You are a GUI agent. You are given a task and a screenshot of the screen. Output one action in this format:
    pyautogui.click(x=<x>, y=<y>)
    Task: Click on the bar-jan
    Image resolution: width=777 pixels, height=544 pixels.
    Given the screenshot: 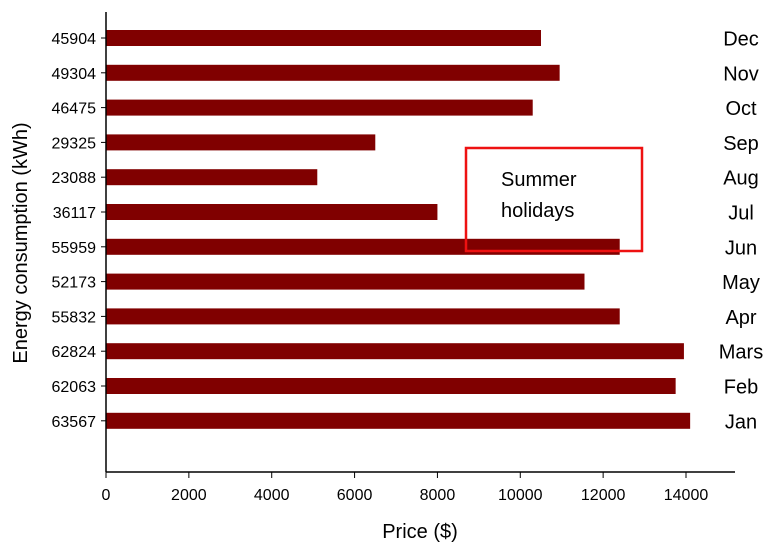 What is the action you would take?
    pyautogui.click(x=398, y=420)
    